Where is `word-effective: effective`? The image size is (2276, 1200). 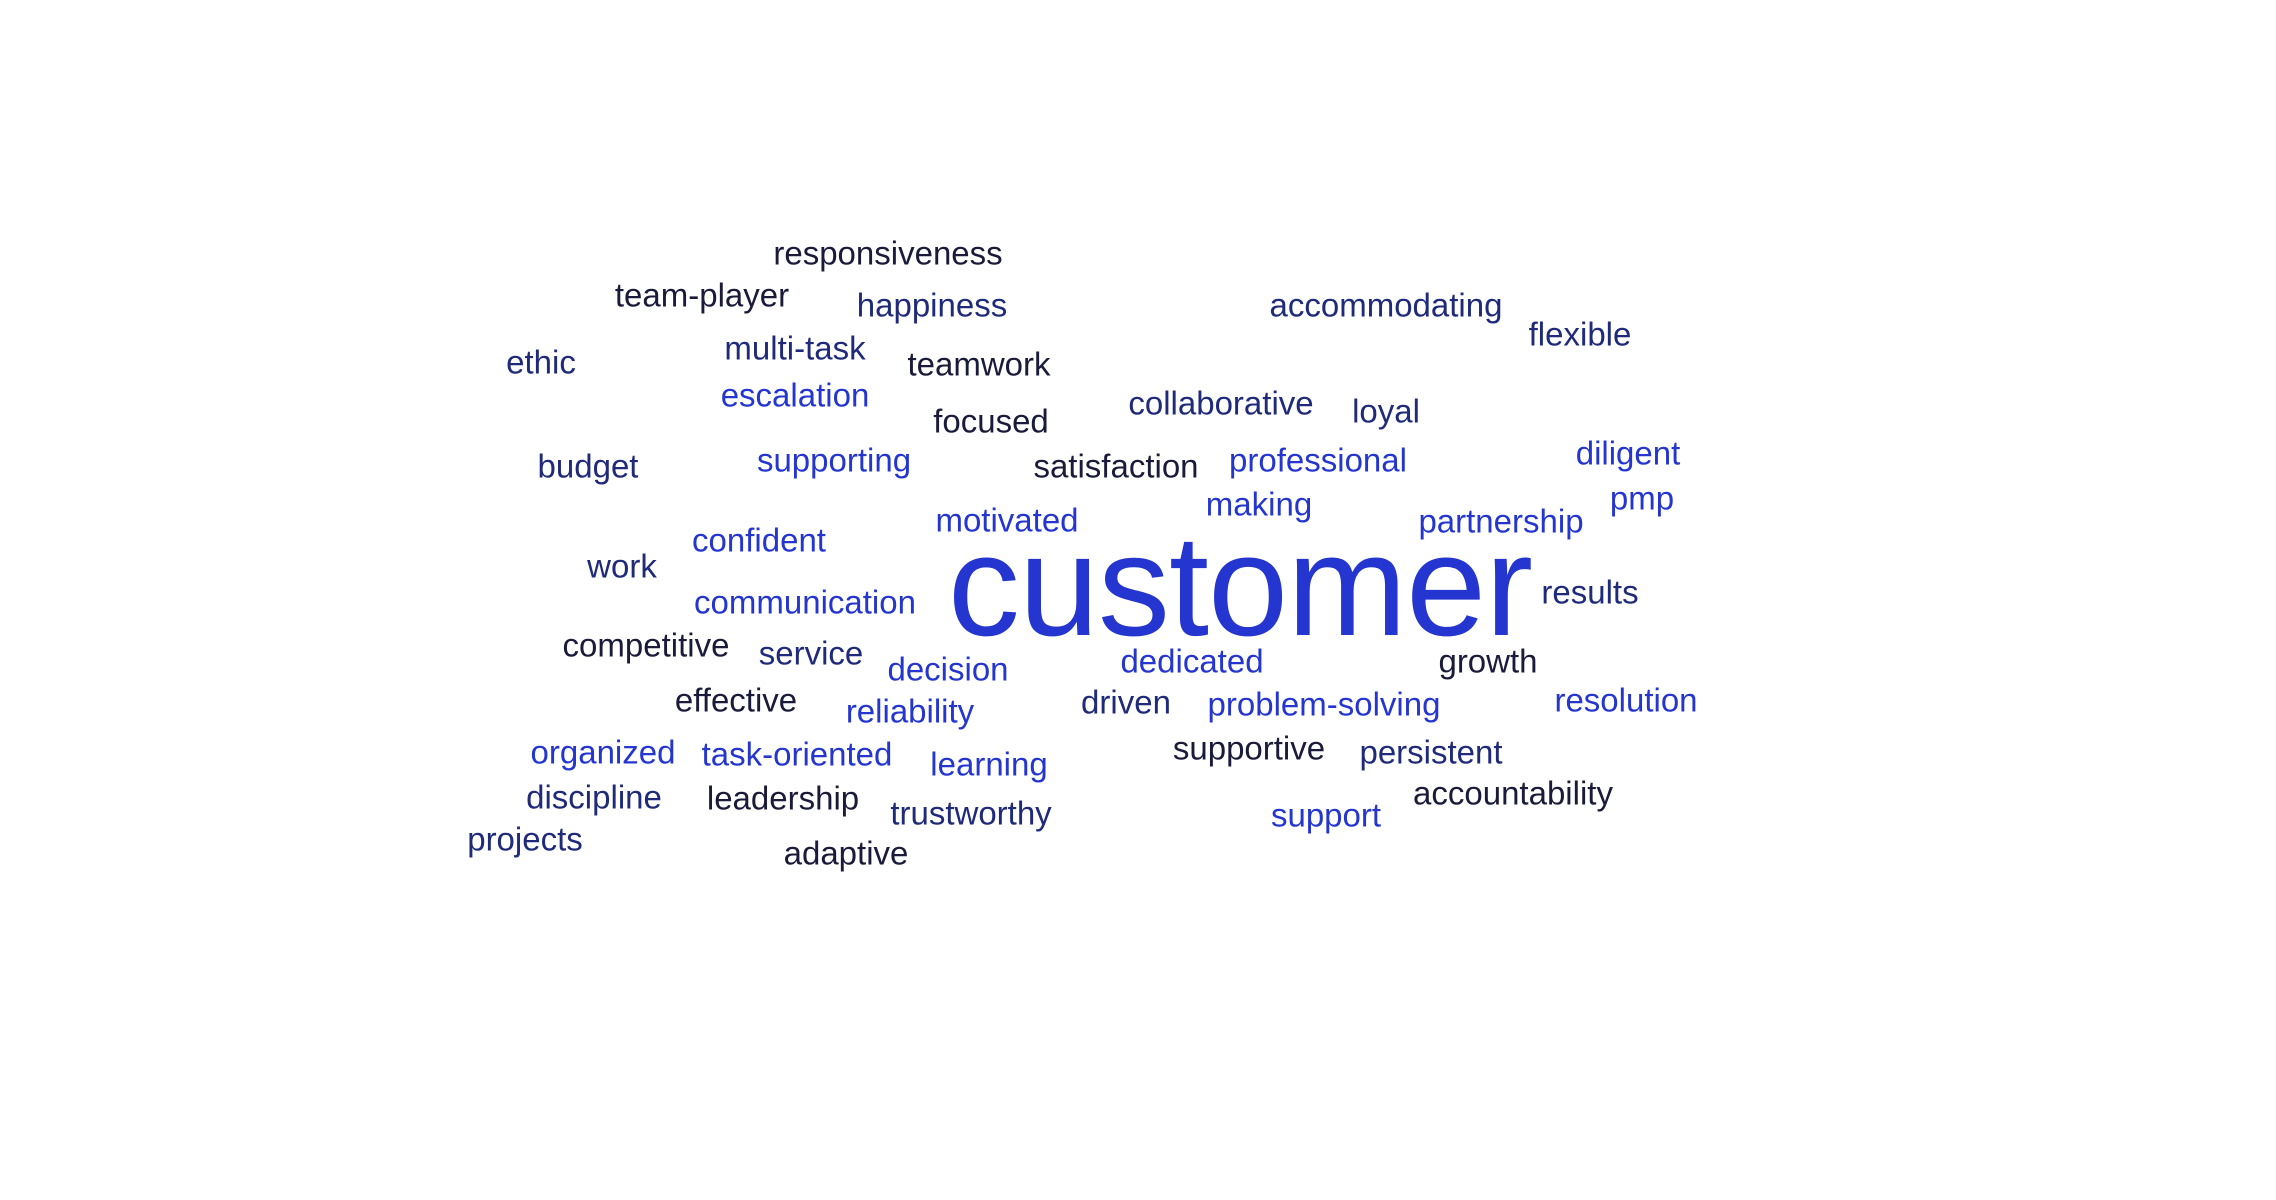 word-effective: effective is located at coordinates (736, 700).